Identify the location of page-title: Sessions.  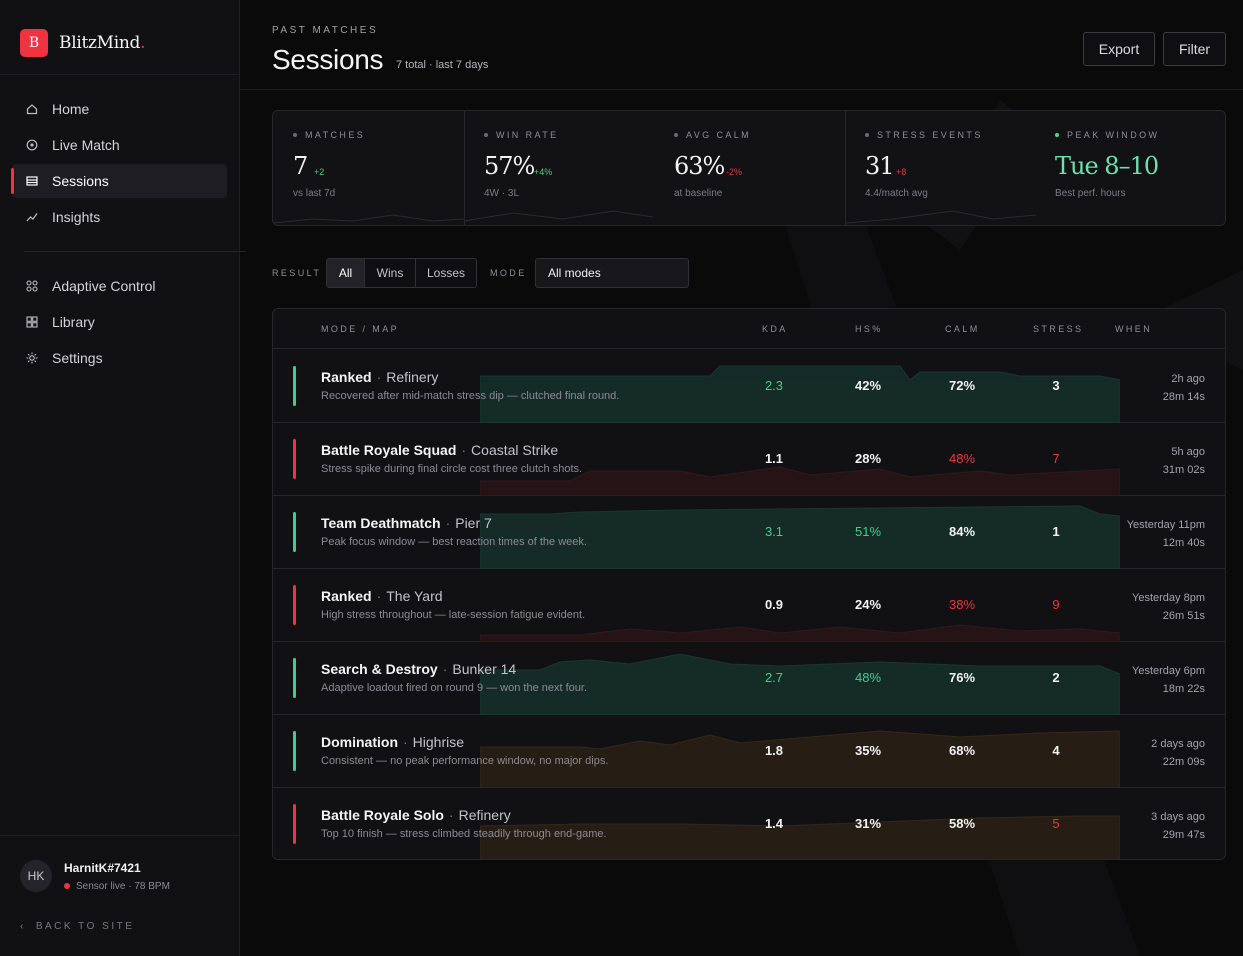
(328, 59).